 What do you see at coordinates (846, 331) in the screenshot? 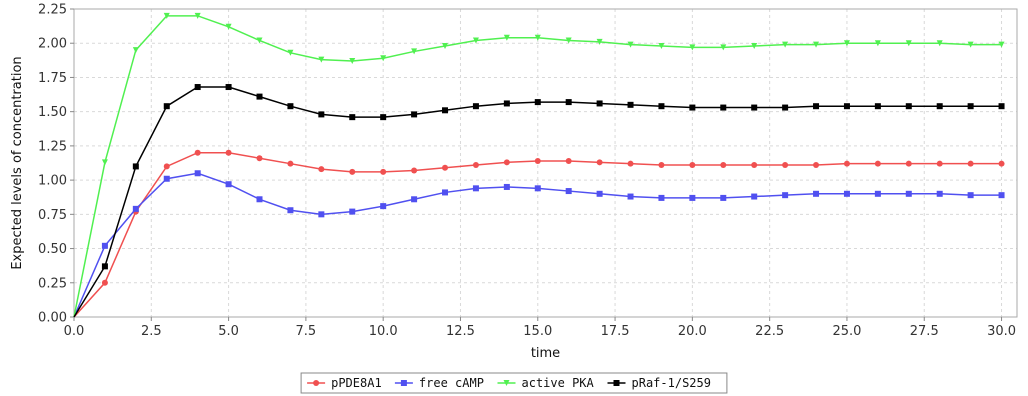
I see `x-tick-label: 25.0` at bounding box center [846, 331].